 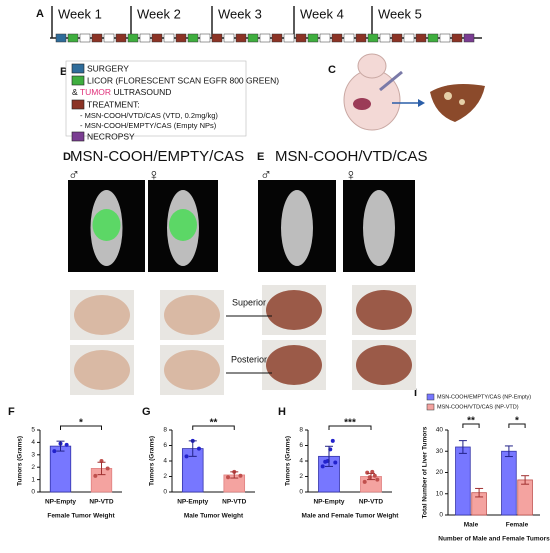 I want to click on legend-swatch, so click(x=430, y=407).